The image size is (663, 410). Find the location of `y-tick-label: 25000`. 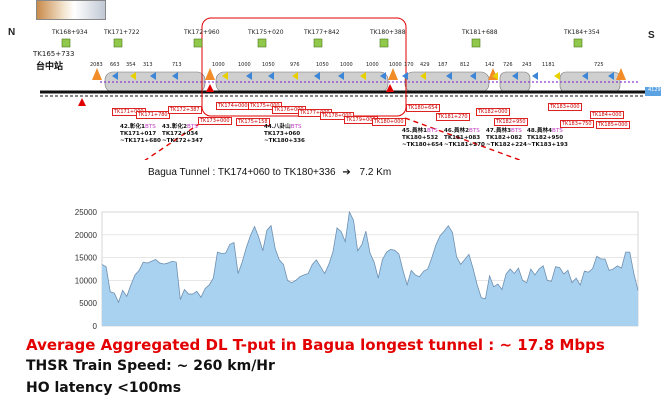

y-tick-label: 25000 is located at coordinates (86, 212).